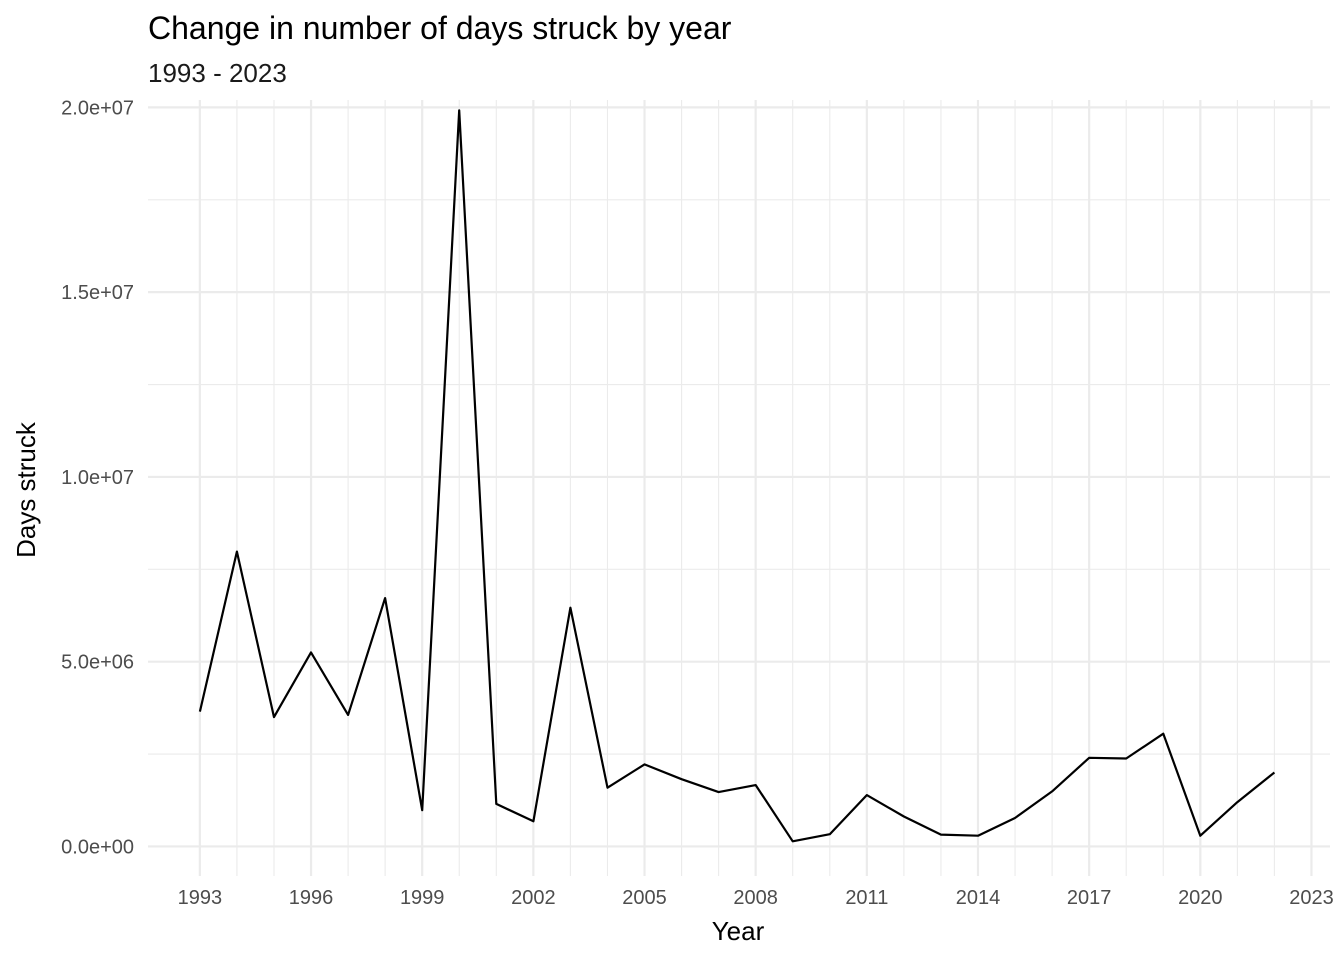  Describe the element at coordinates (422, 898) in the screenshot. I see `x-tick-label: 1999` at that location.